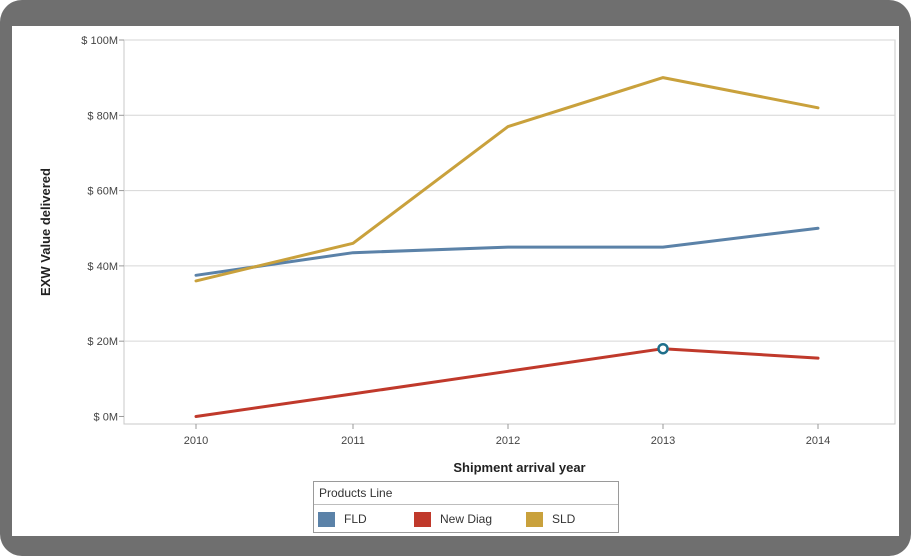 The width and height of the screenshot is (911, 556). What do you see at coordinates (508, 441) in the screenshot?
I see `x-tick-label: 2012` at bounding box center [508, 441].